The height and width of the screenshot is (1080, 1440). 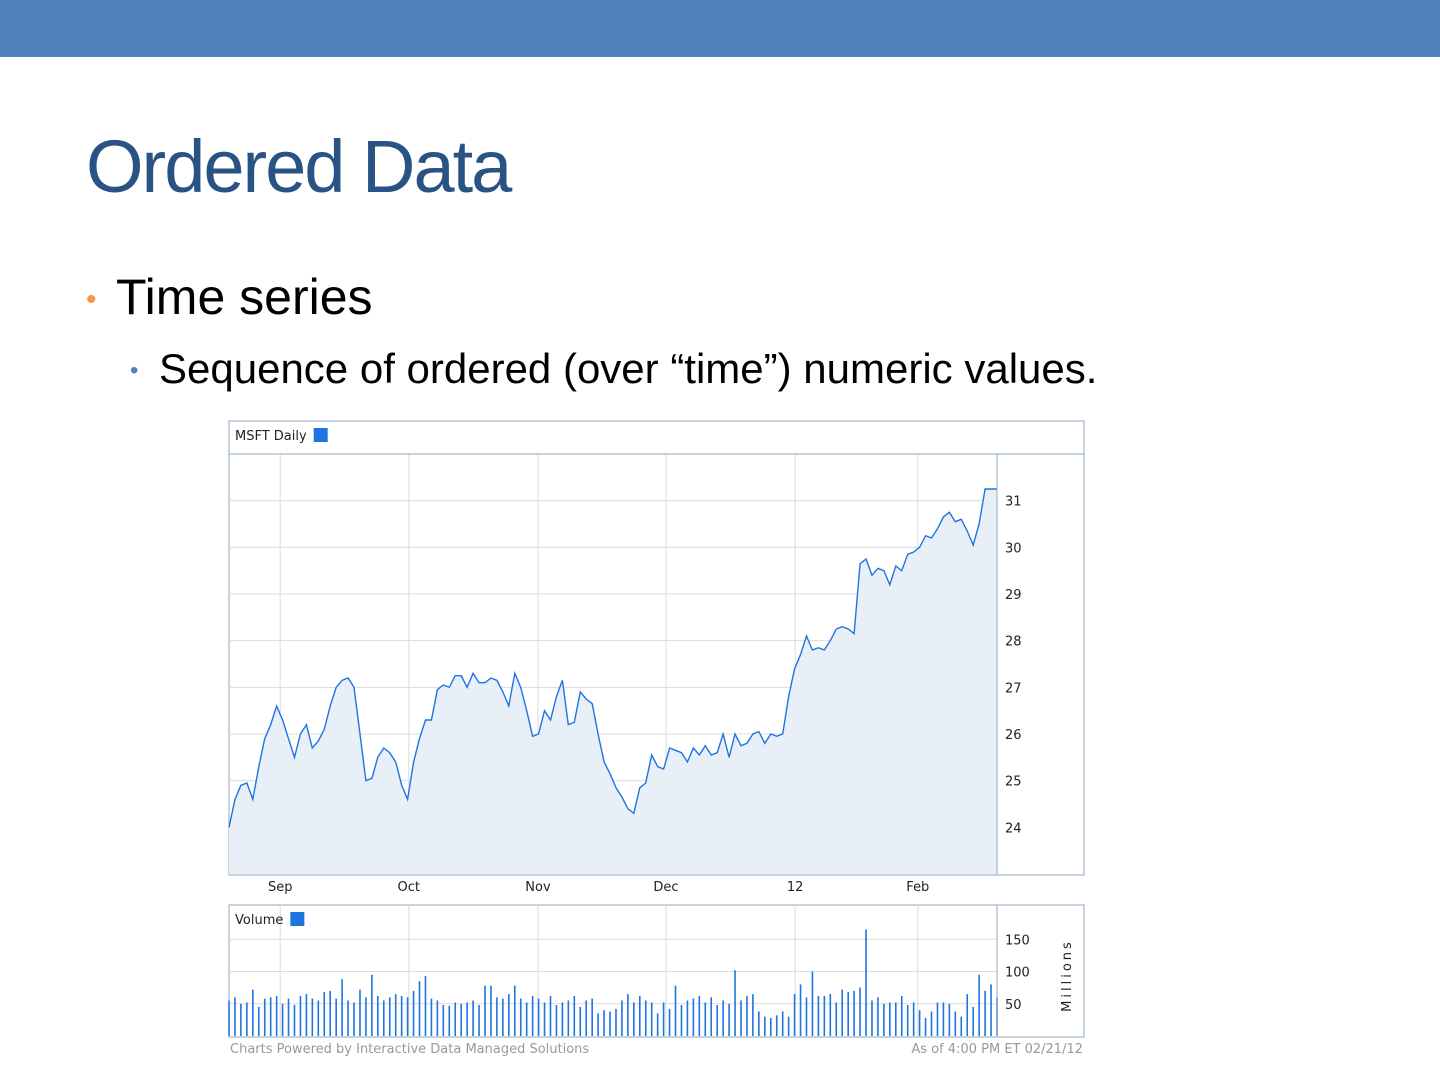 What do you see at coordinates (1013, 1005) in the screenshot?
I see `y-tick-label: 50` at bounding box center [1013, 1005].